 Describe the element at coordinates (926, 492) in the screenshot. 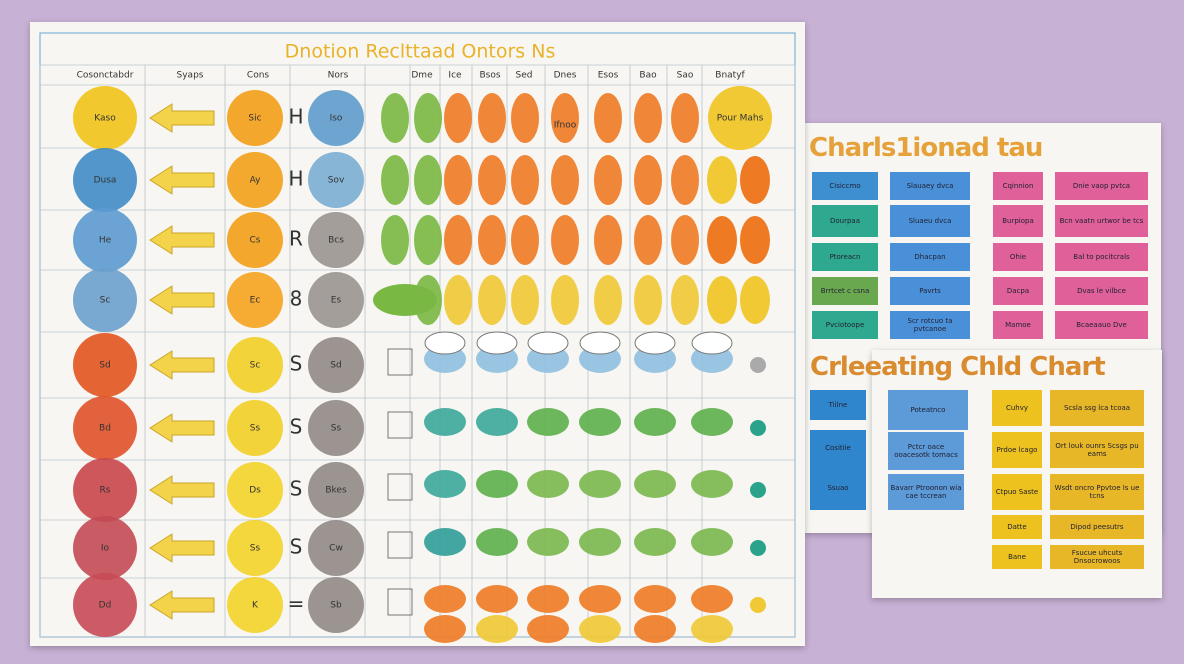

I see `blue-box: Bavarr Ptroonon wia cae tccrean` at that location.